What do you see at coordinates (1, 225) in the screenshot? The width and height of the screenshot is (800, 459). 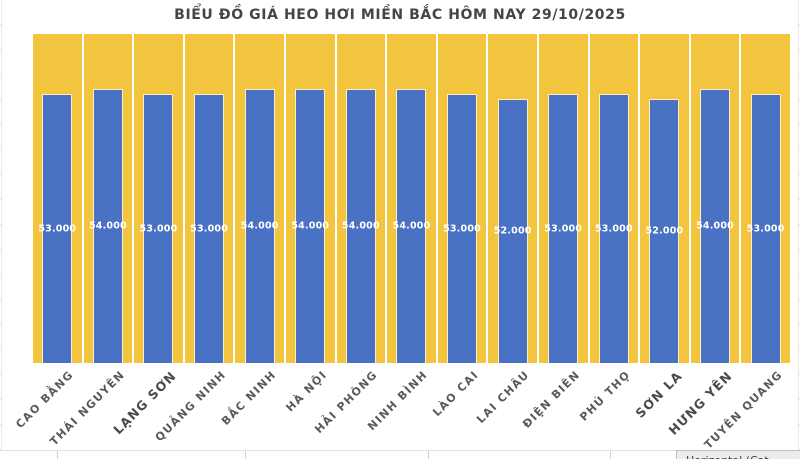 I see `spreadsheet-row-gridlines-left` at bounding box center [1, 225].